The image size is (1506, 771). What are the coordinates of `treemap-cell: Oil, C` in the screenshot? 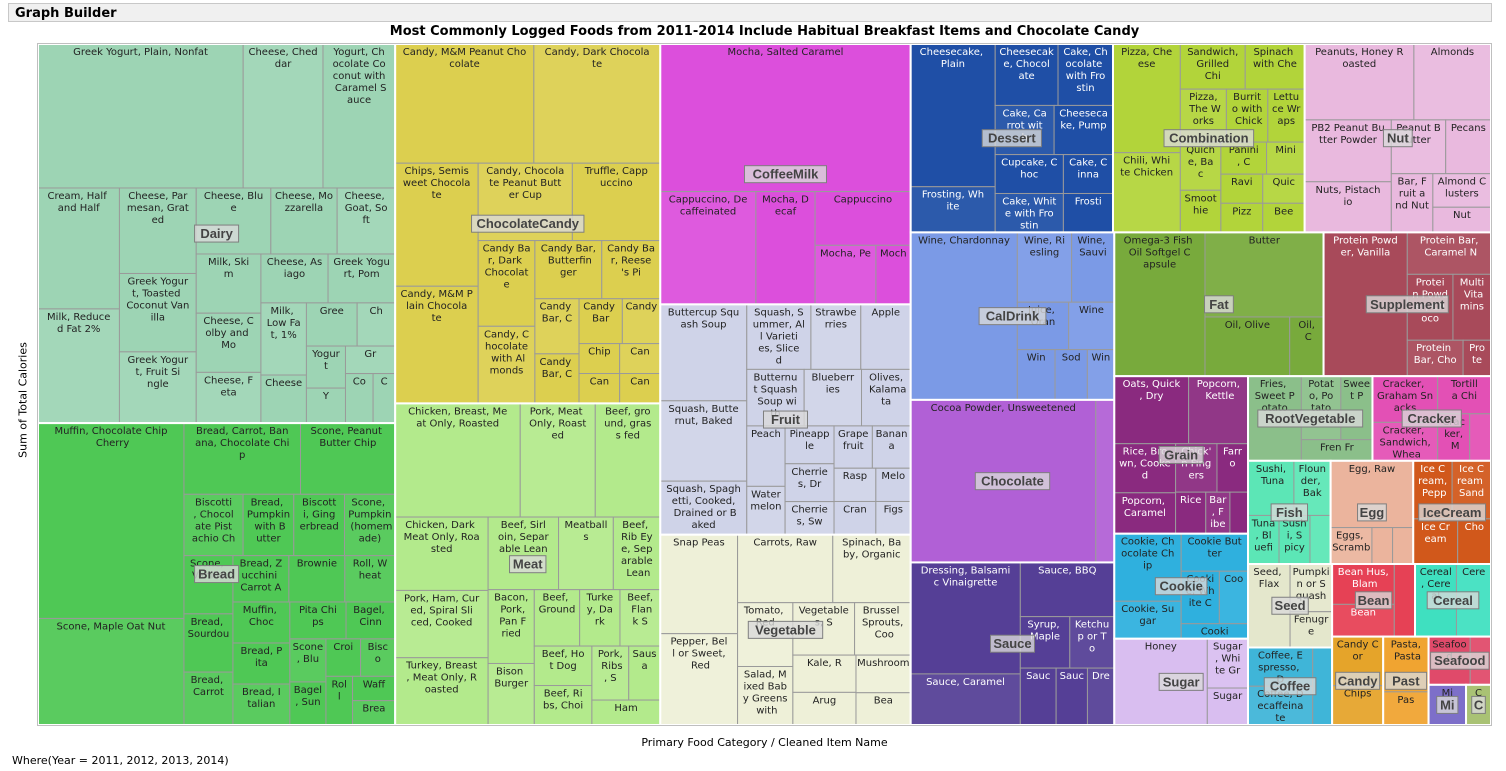 It's located at (1307, 346).